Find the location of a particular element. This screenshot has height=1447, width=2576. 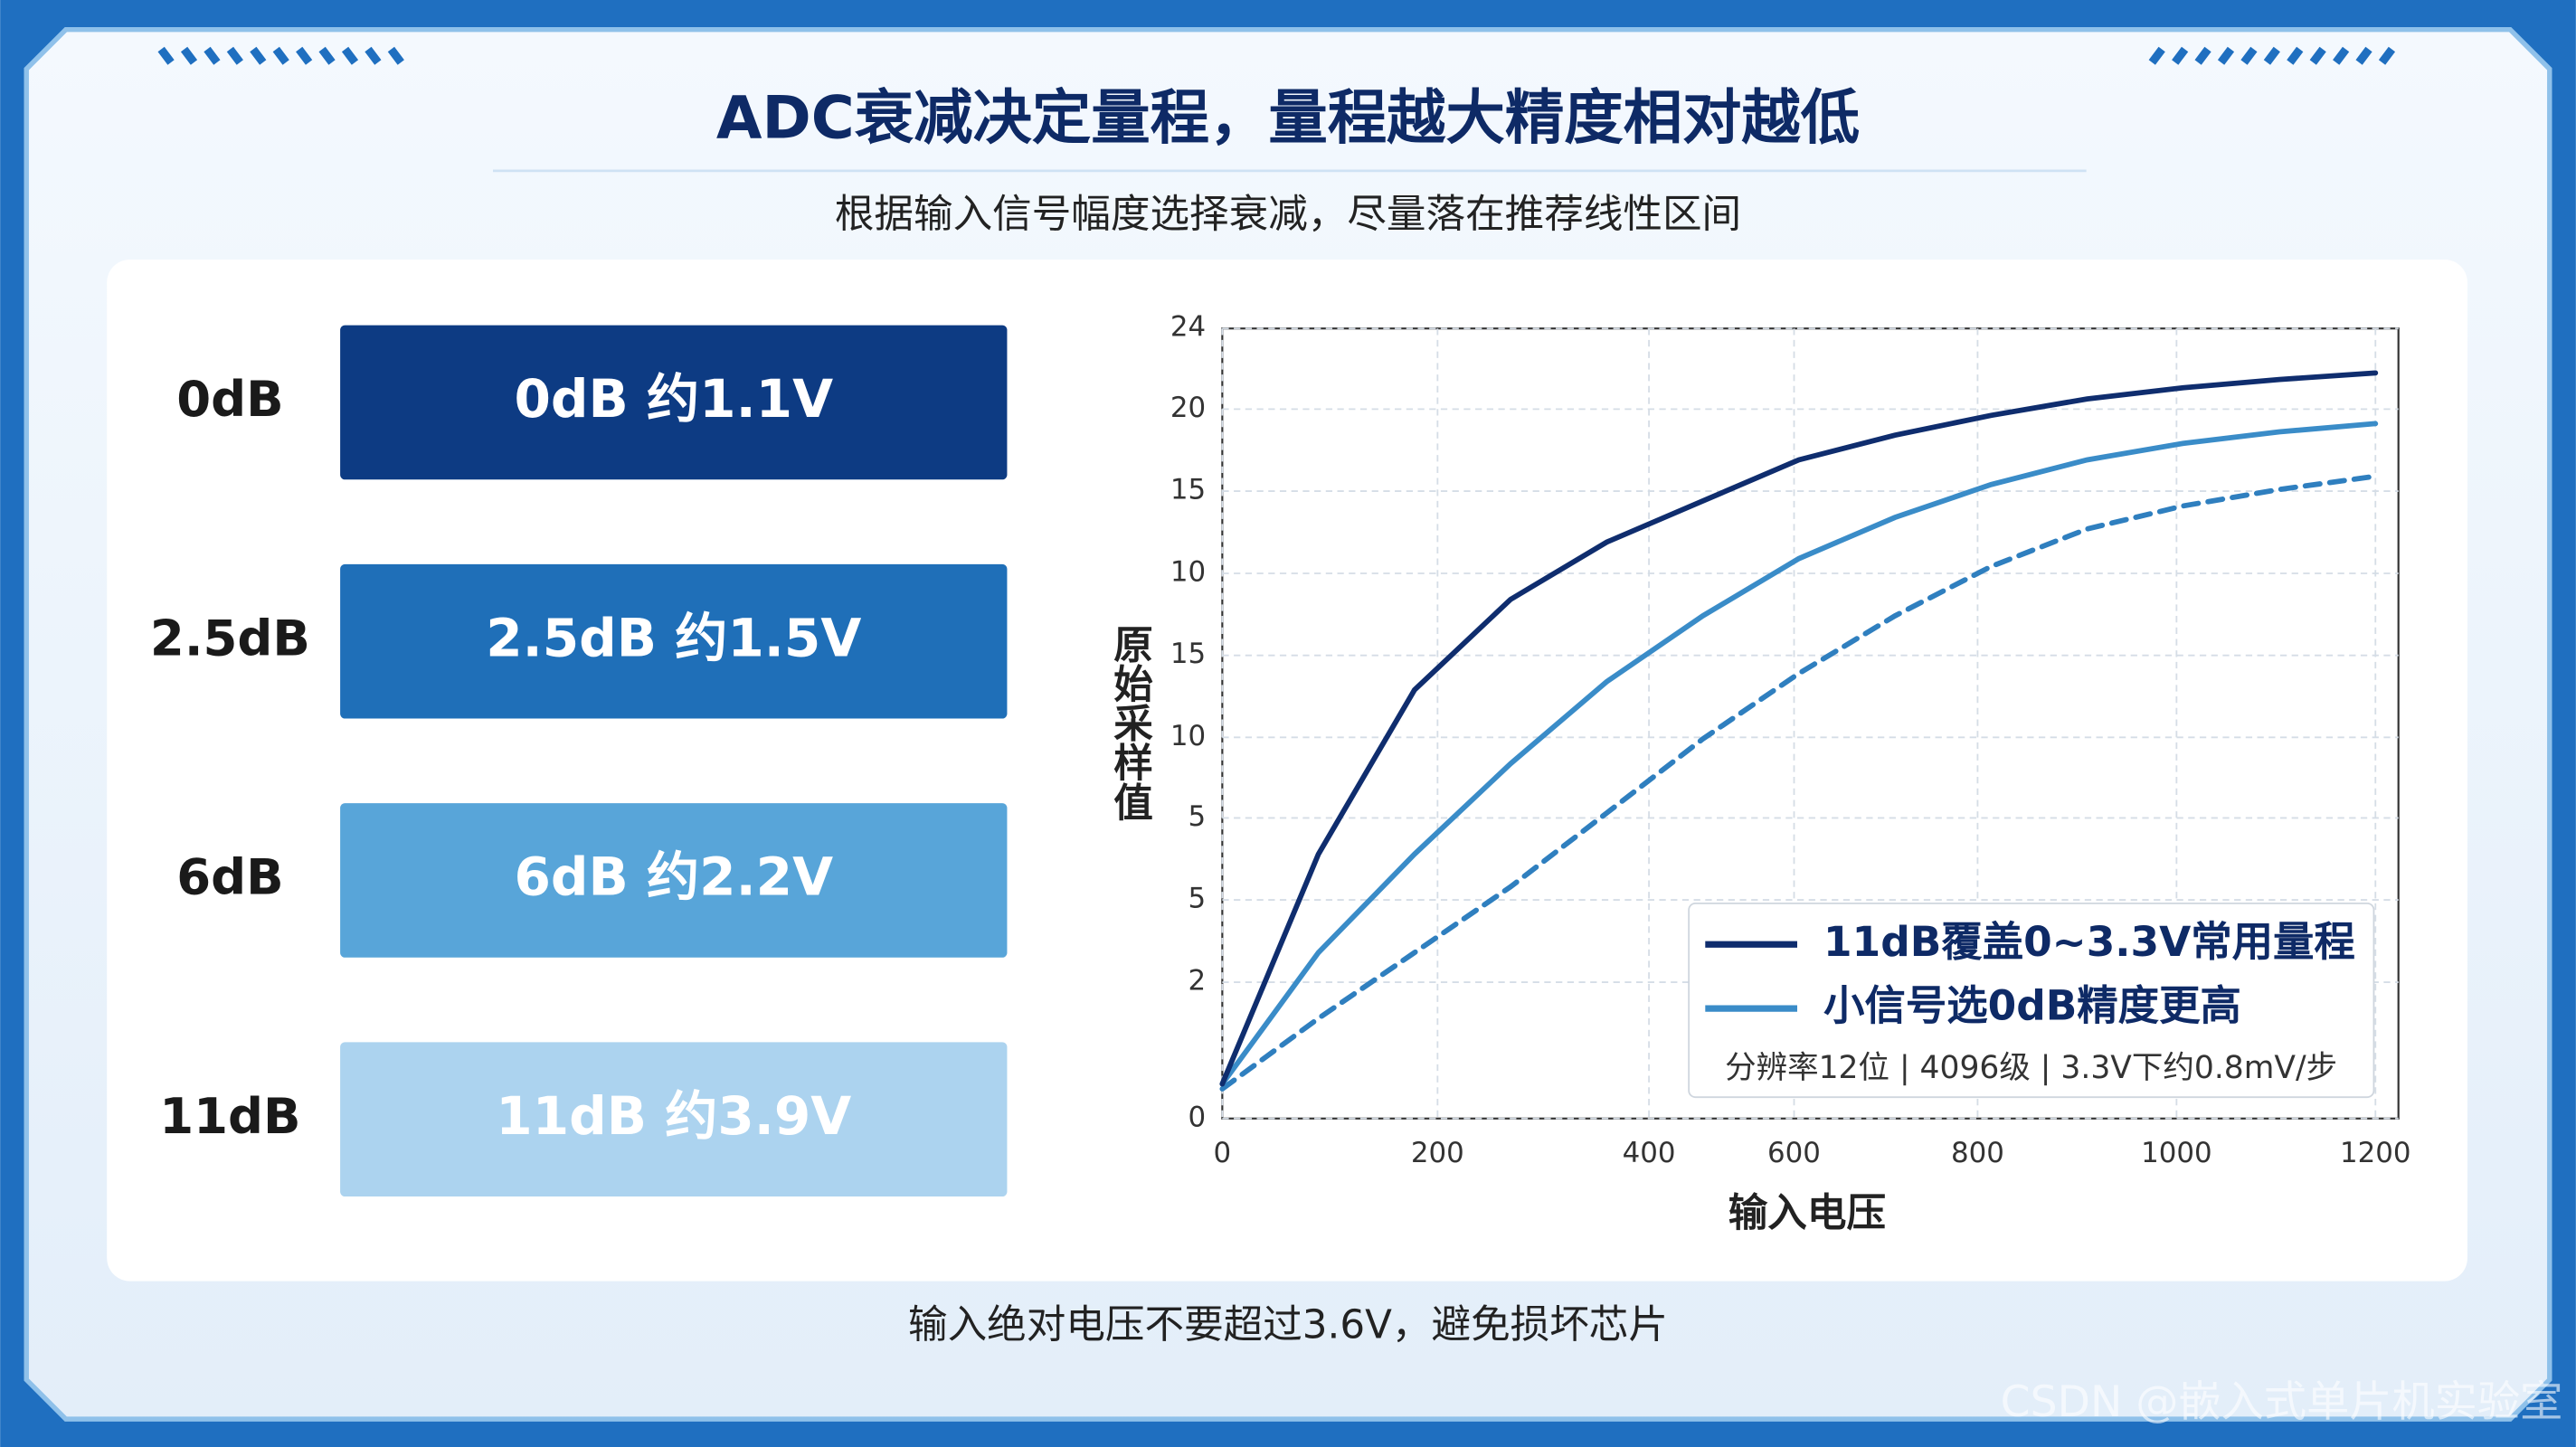

attenuation-text: 11dB 约3.9V is located at coordinates (673, 1116).